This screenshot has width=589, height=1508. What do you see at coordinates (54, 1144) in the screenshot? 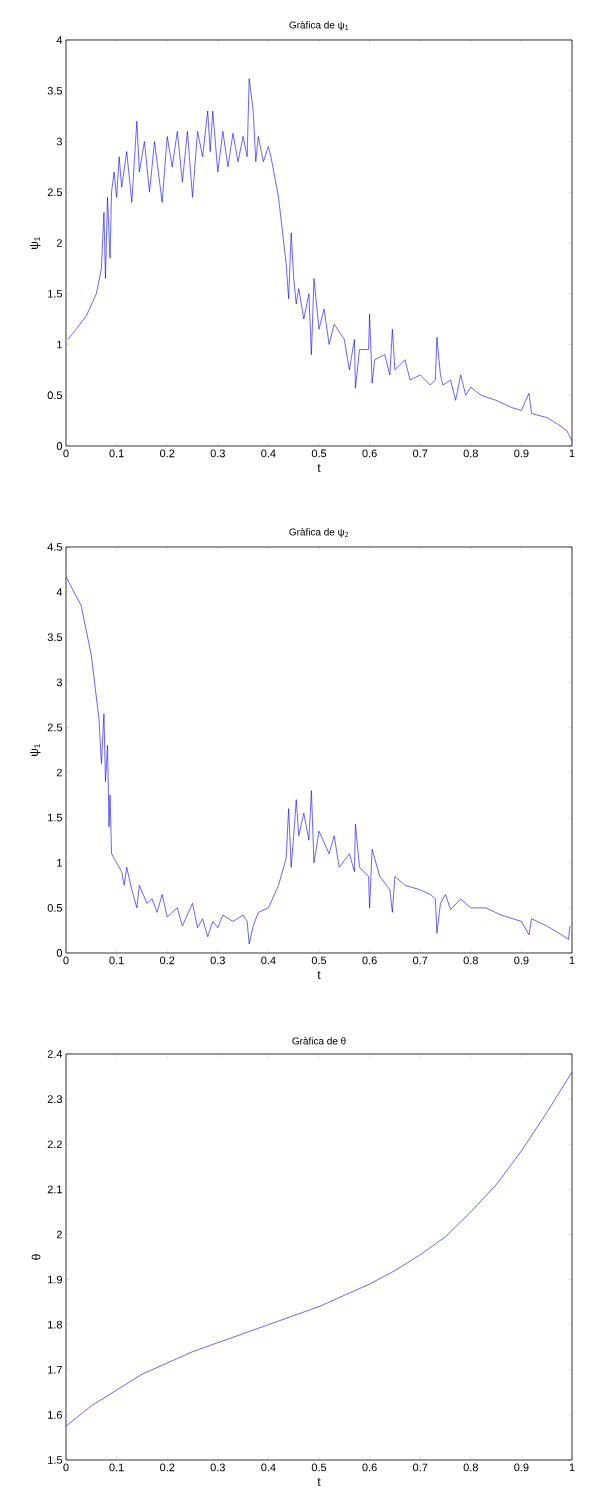
I see `y-tick-label: 2.2` at bounding box center [54, 1144].